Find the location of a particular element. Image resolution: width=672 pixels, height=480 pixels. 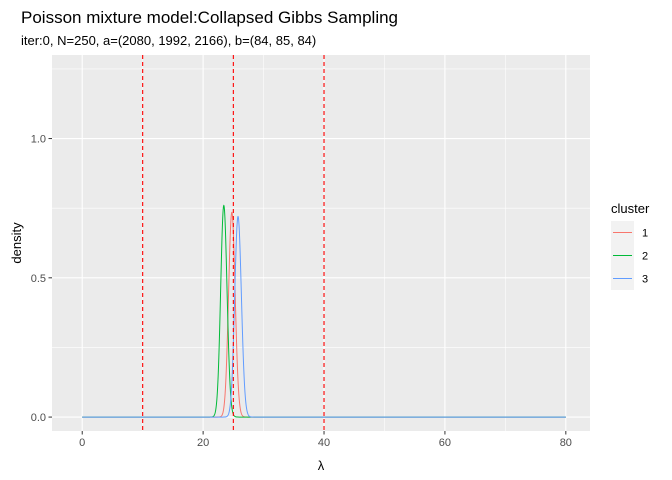

y-tick-label: 1.0 is located at coordinates (38, 140).